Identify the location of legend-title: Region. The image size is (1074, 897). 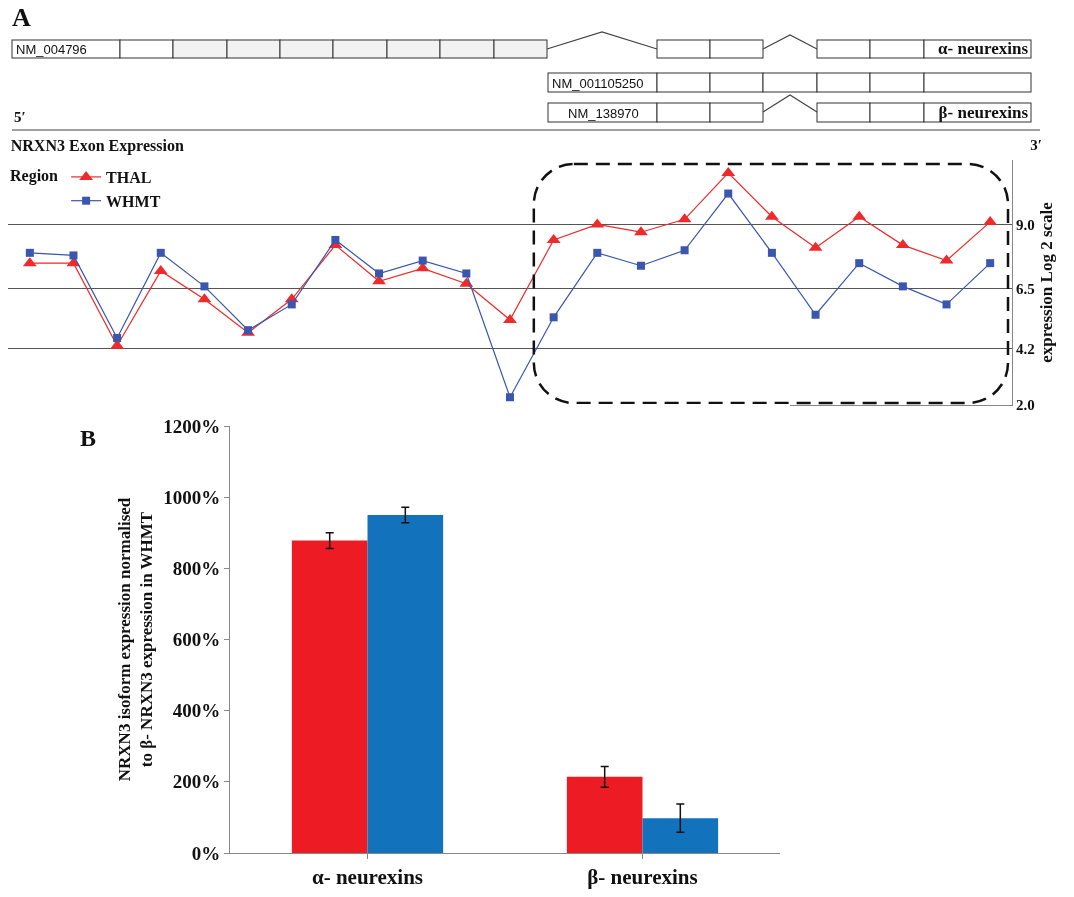
(34, 175).